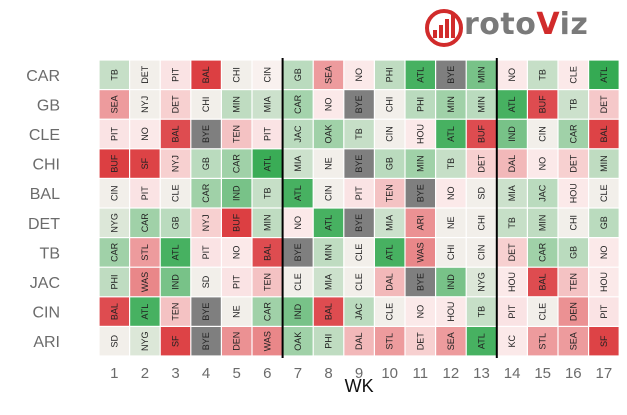 This screenshot has width=627, height=415. I want to click on opponent-label: WAS, so click(267, 341).